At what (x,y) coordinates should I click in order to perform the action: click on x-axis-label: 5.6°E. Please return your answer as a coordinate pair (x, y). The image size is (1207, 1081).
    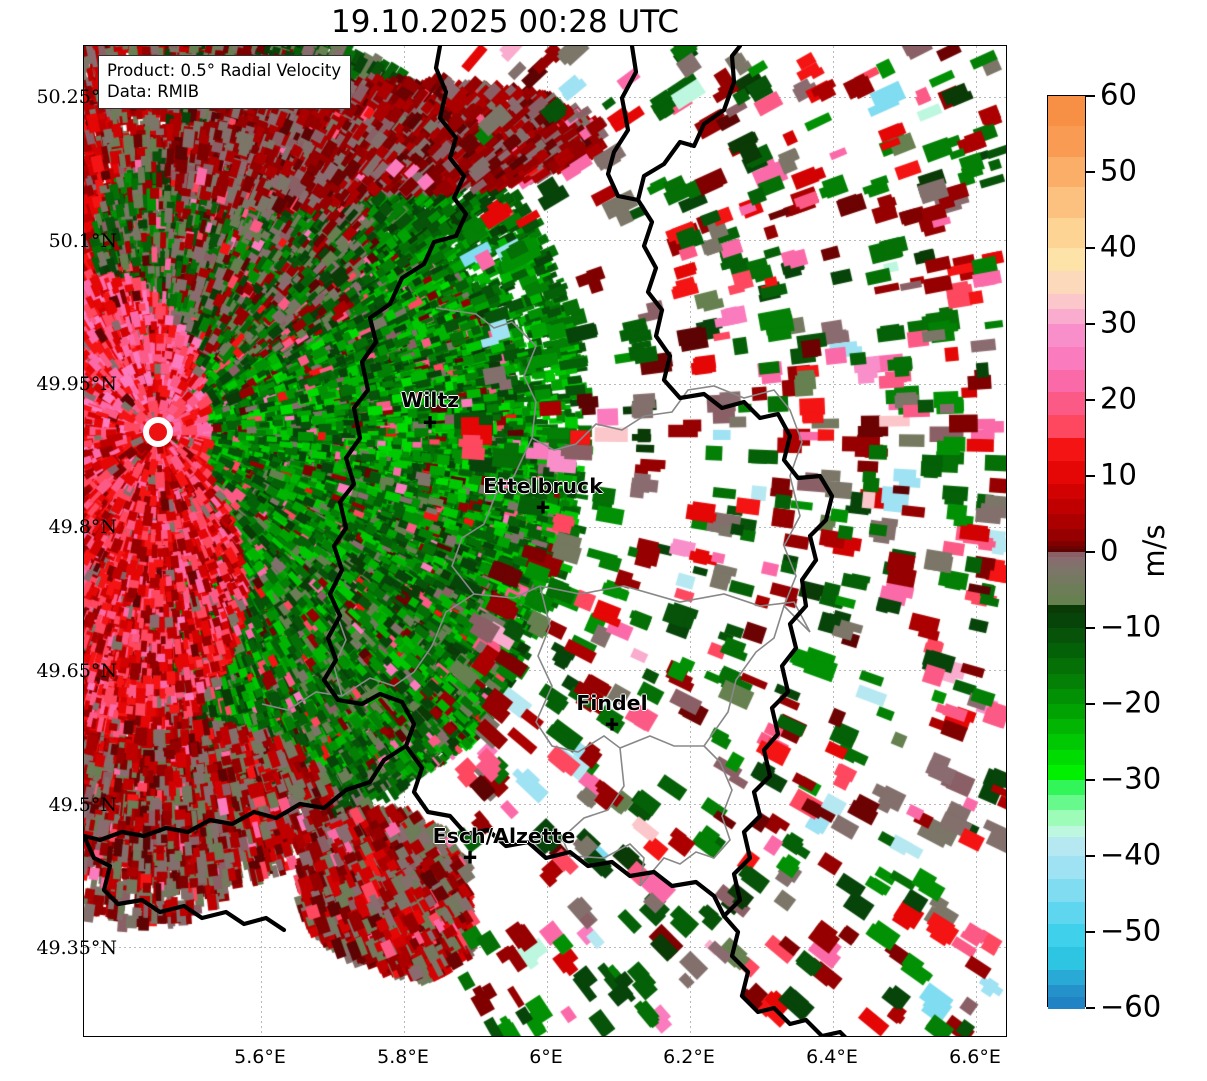
    Looking at the image, I should click on (260, 1057).